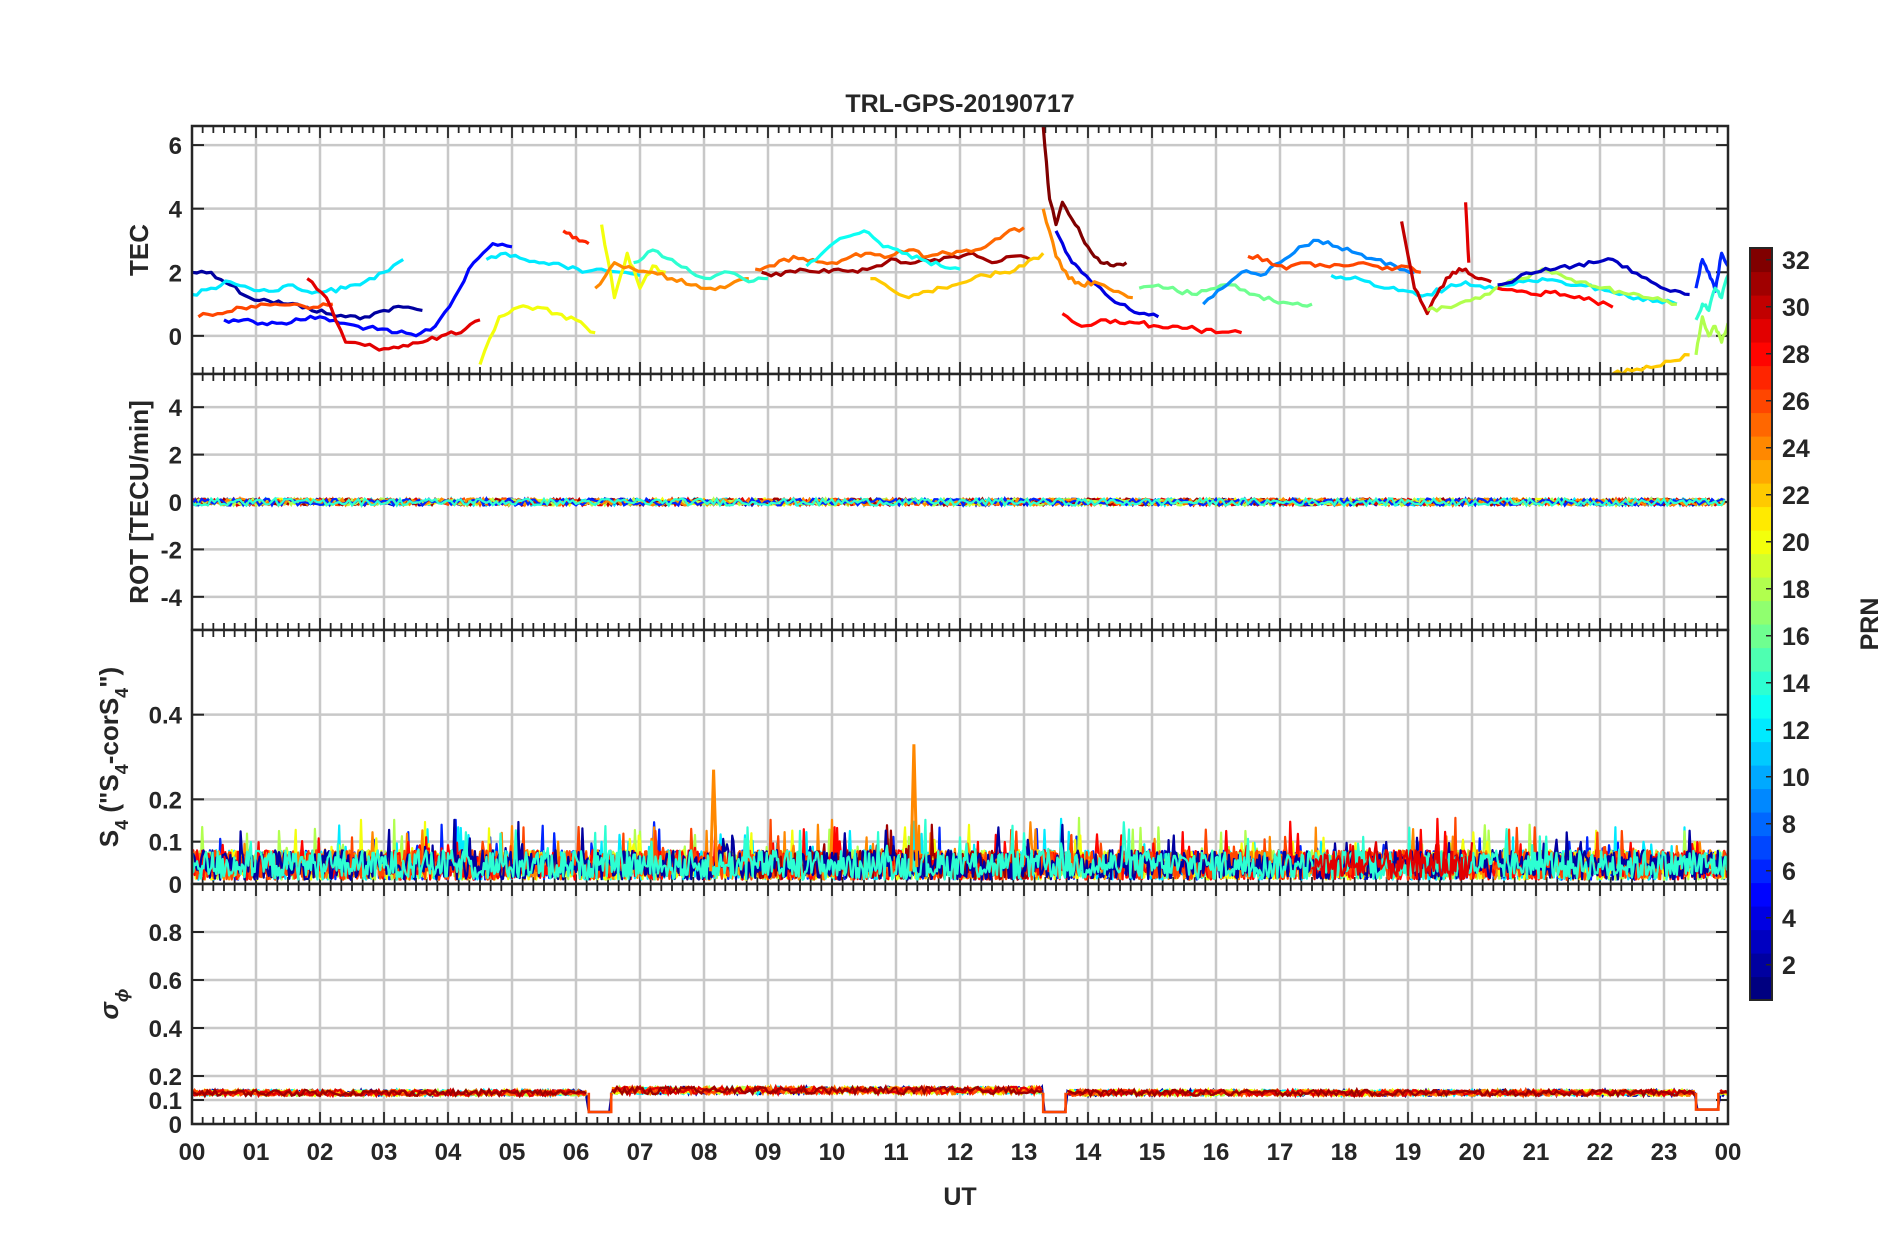 This screenshot has width=1902, height=1236. What do you see at coordinates (176, 210) in the screenshot?
I see `panel-tec-ytick-label: 4` at bounding box center [176, 210].